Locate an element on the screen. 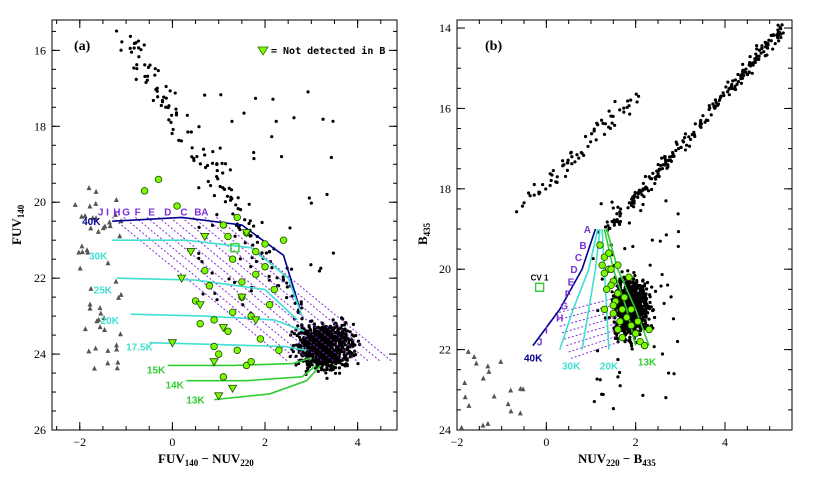 The image size is (830, 485). y-tick-label: 18 is located at coordinates (40, 126).